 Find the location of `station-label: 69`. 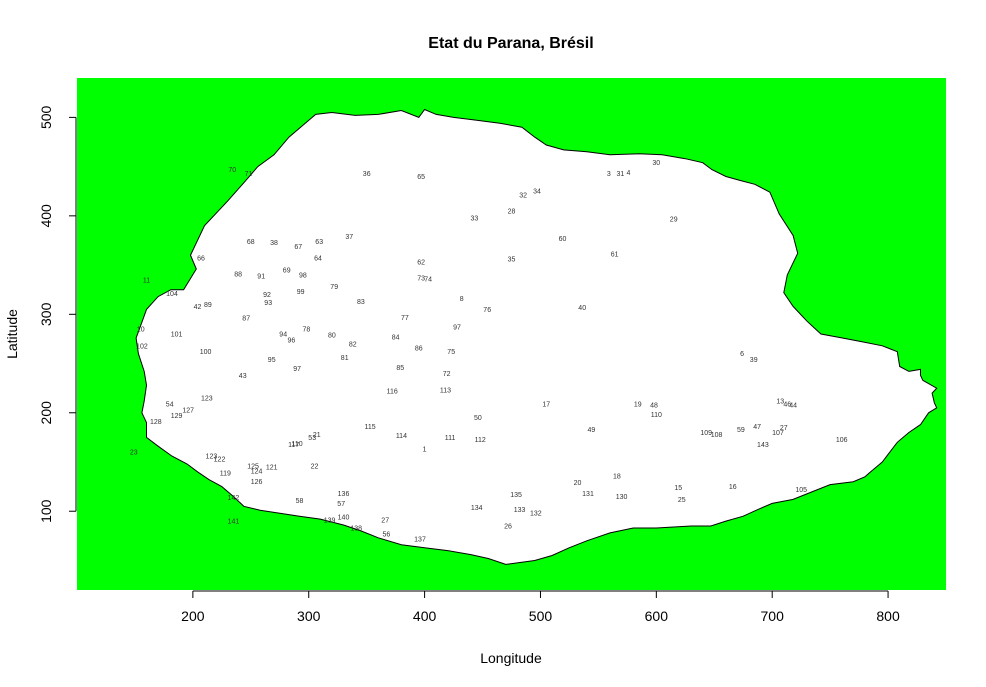

station-label: 69 is located at coordinates (287, 271).